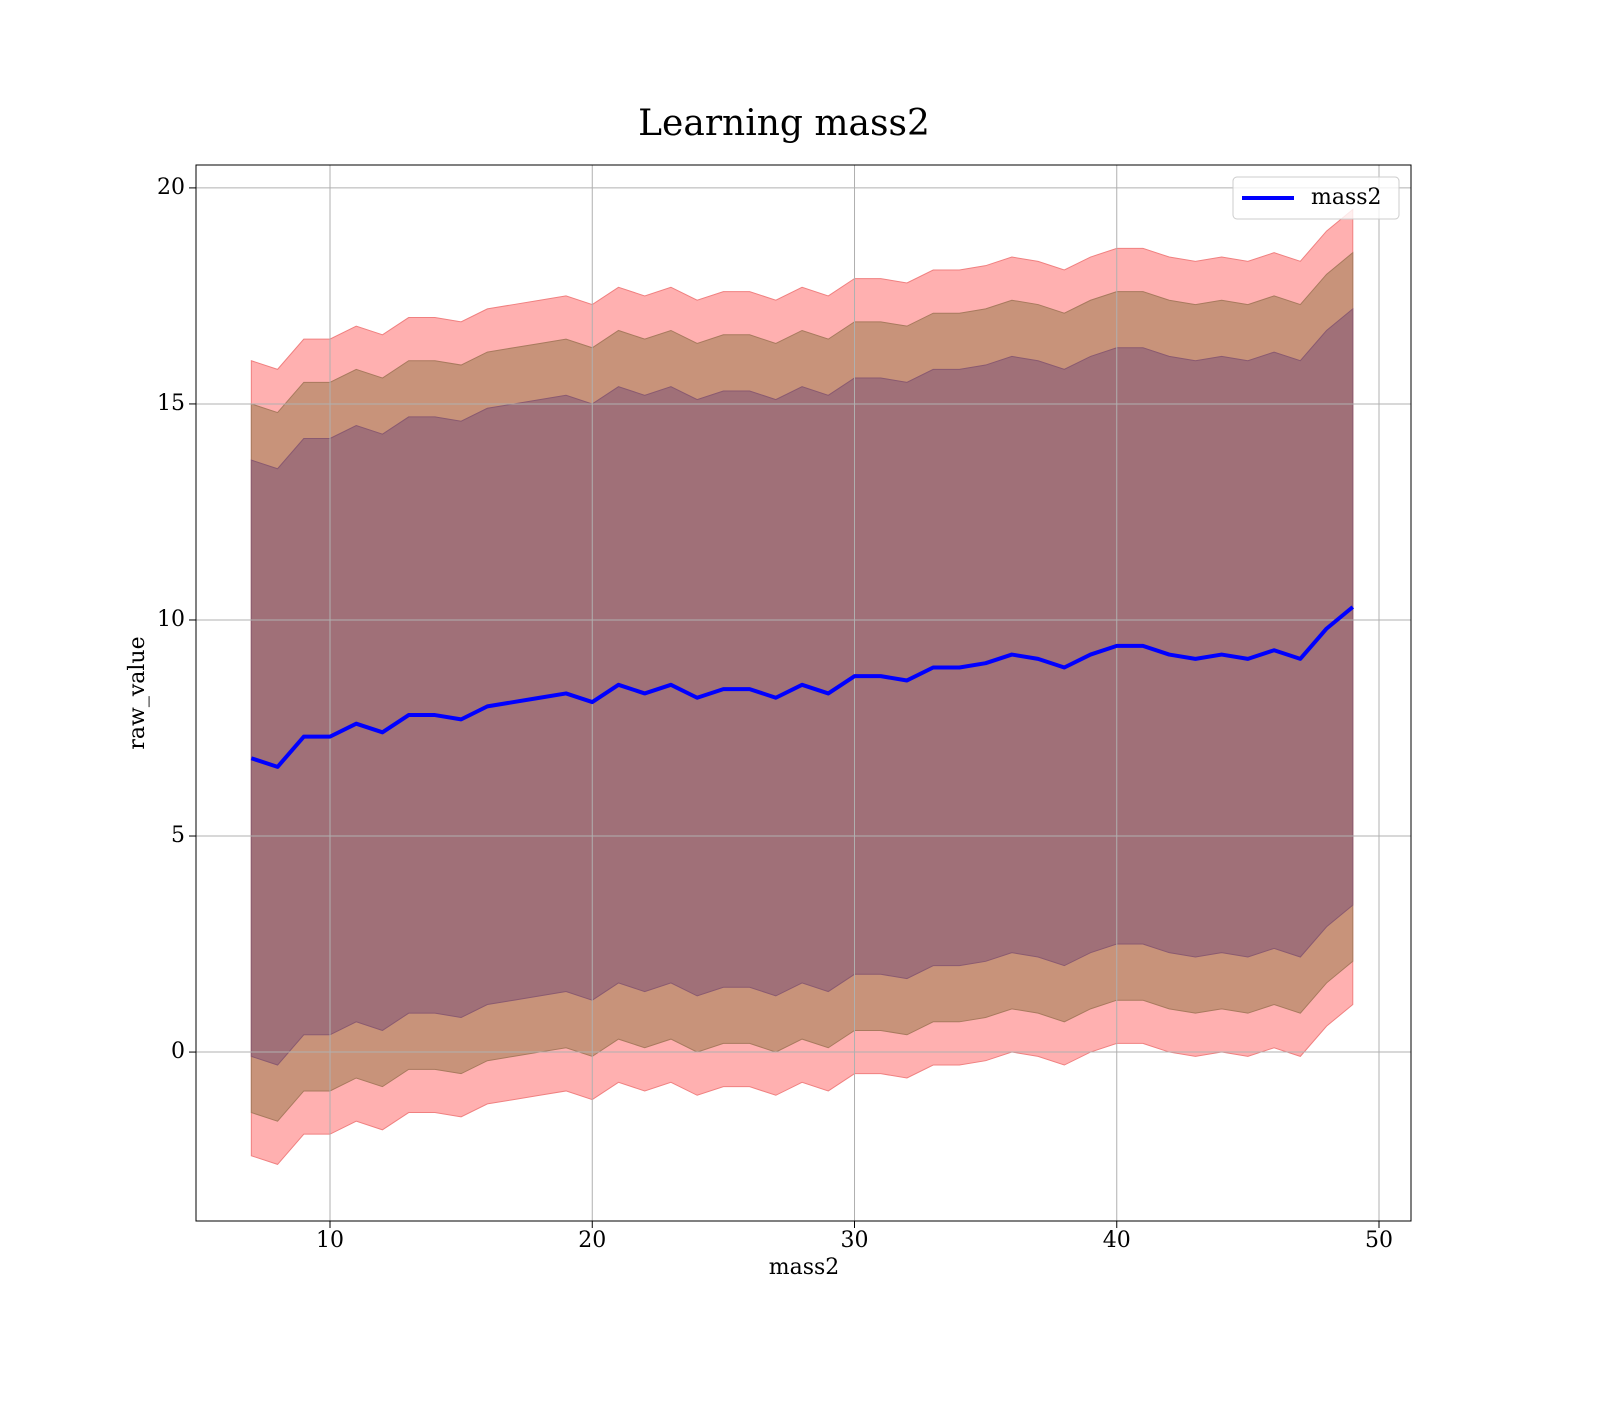 The width and height of the screenshot is (1600, 1404). What do you see at coordinates (171, 619) in the screenshot?
I see `y-tick-label: 10` at bounding box center [171, 619].